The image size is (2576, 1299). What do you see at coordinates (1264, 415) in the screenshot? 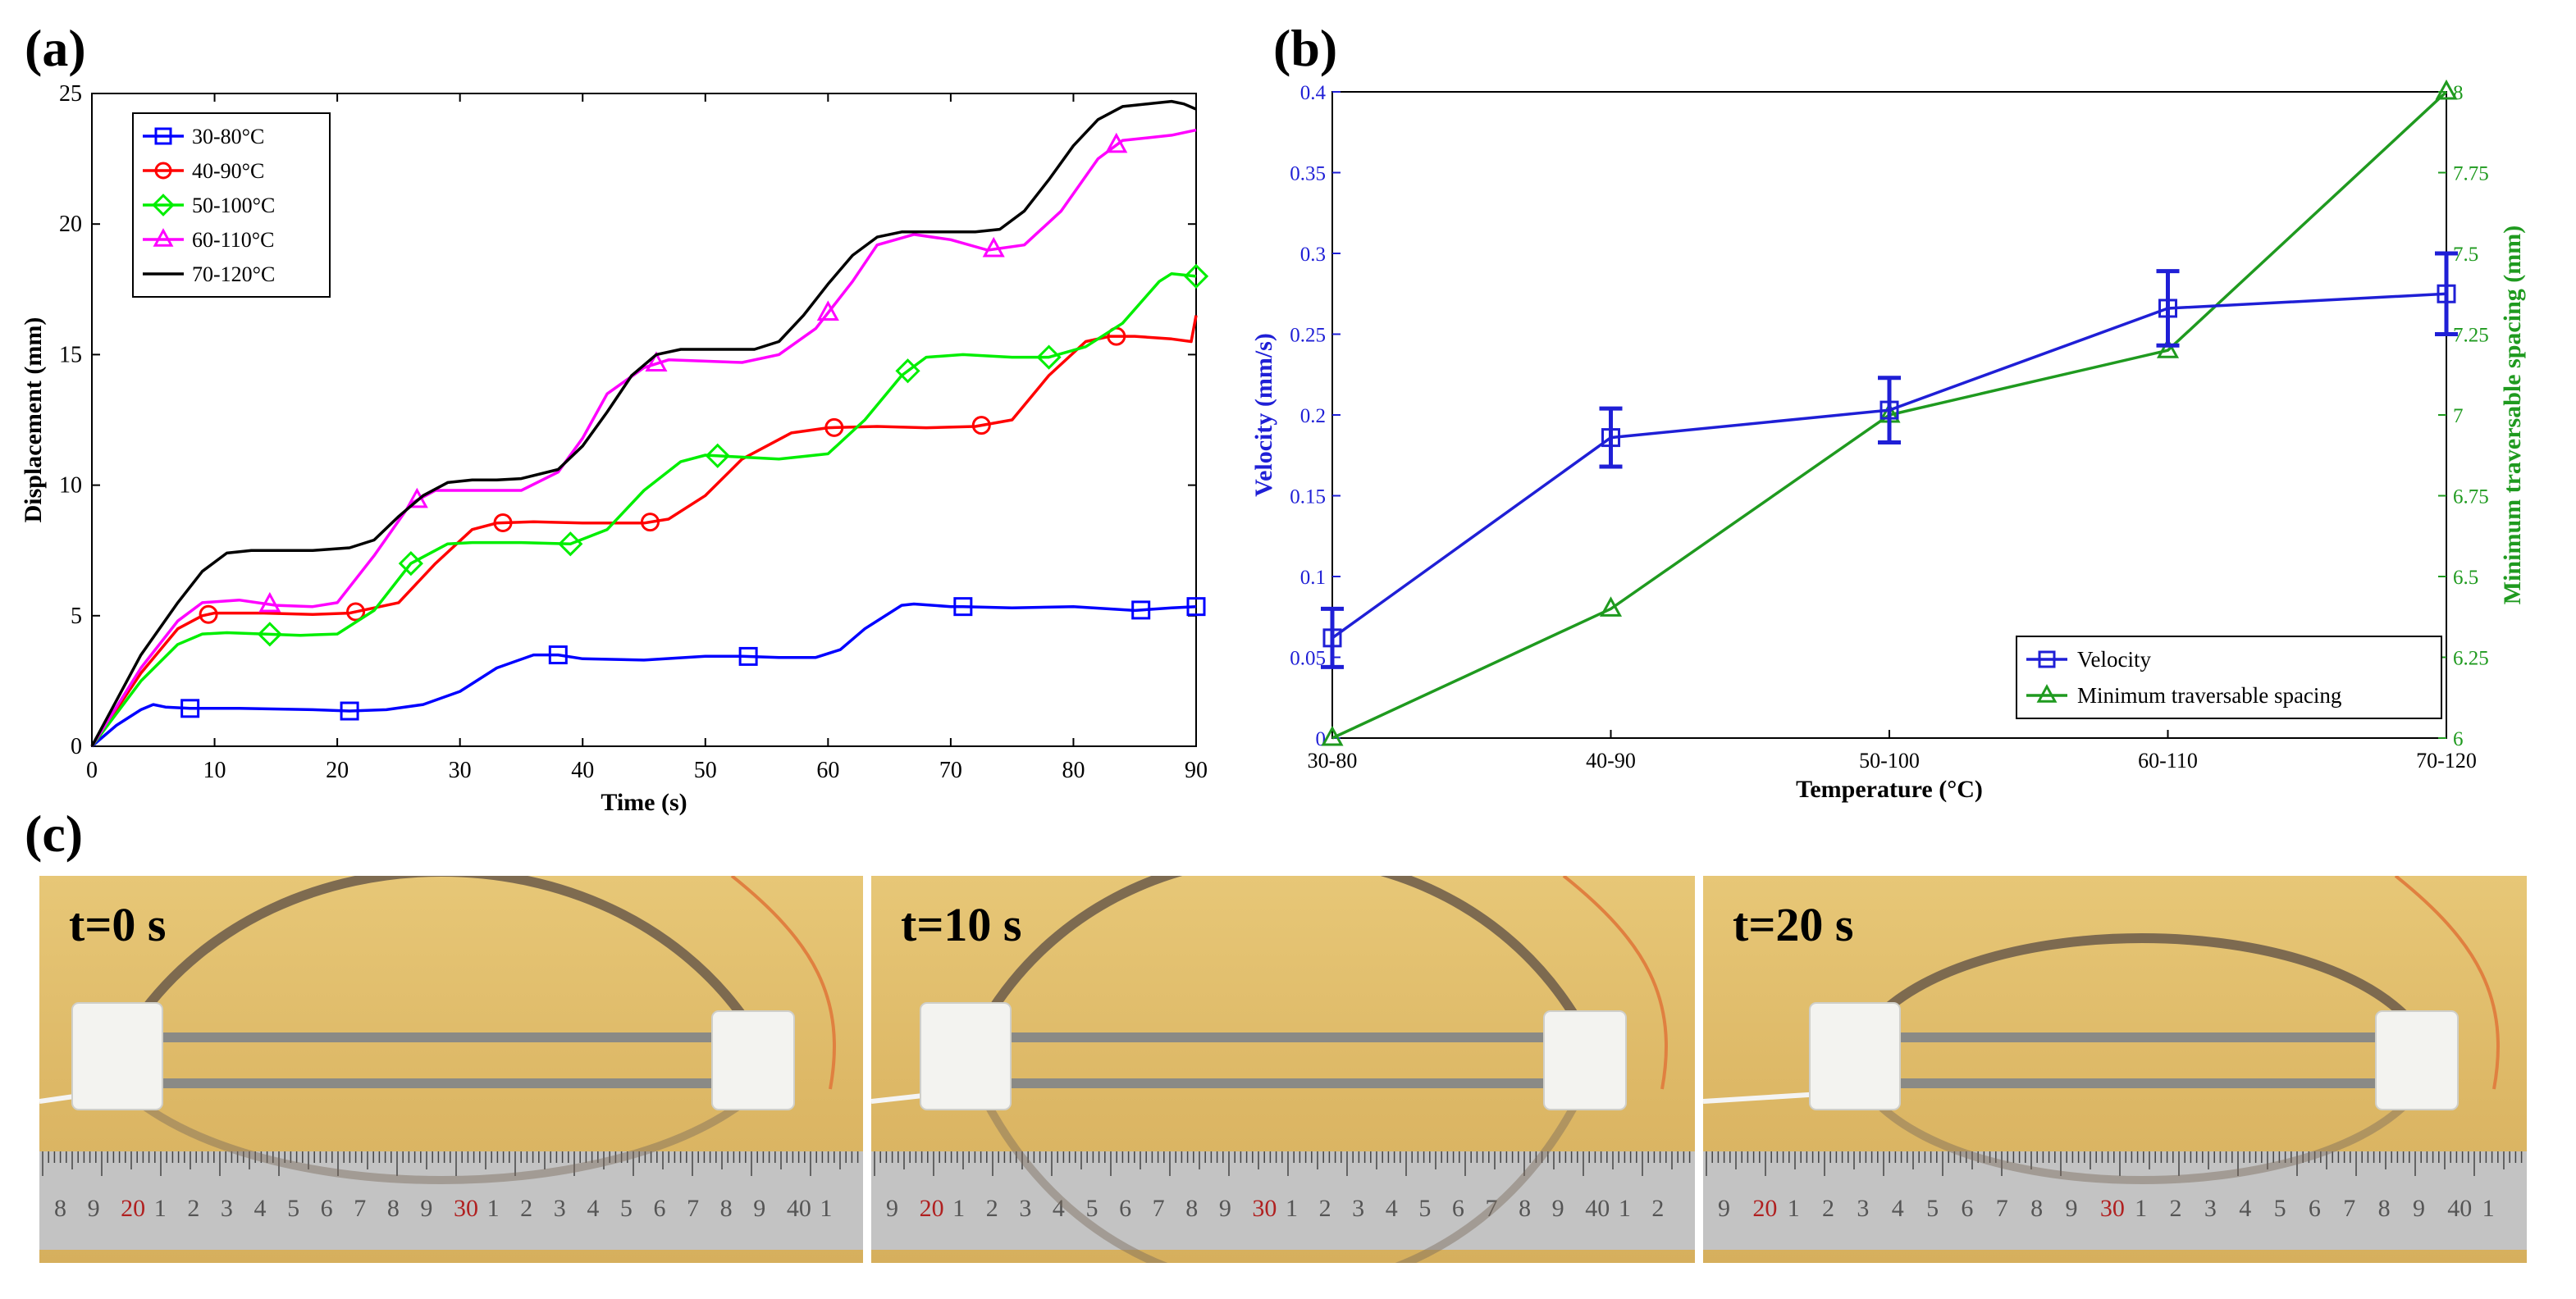
I see `y-axis-label: Velocity (mm/s)` at bounding box center [1264, 415].